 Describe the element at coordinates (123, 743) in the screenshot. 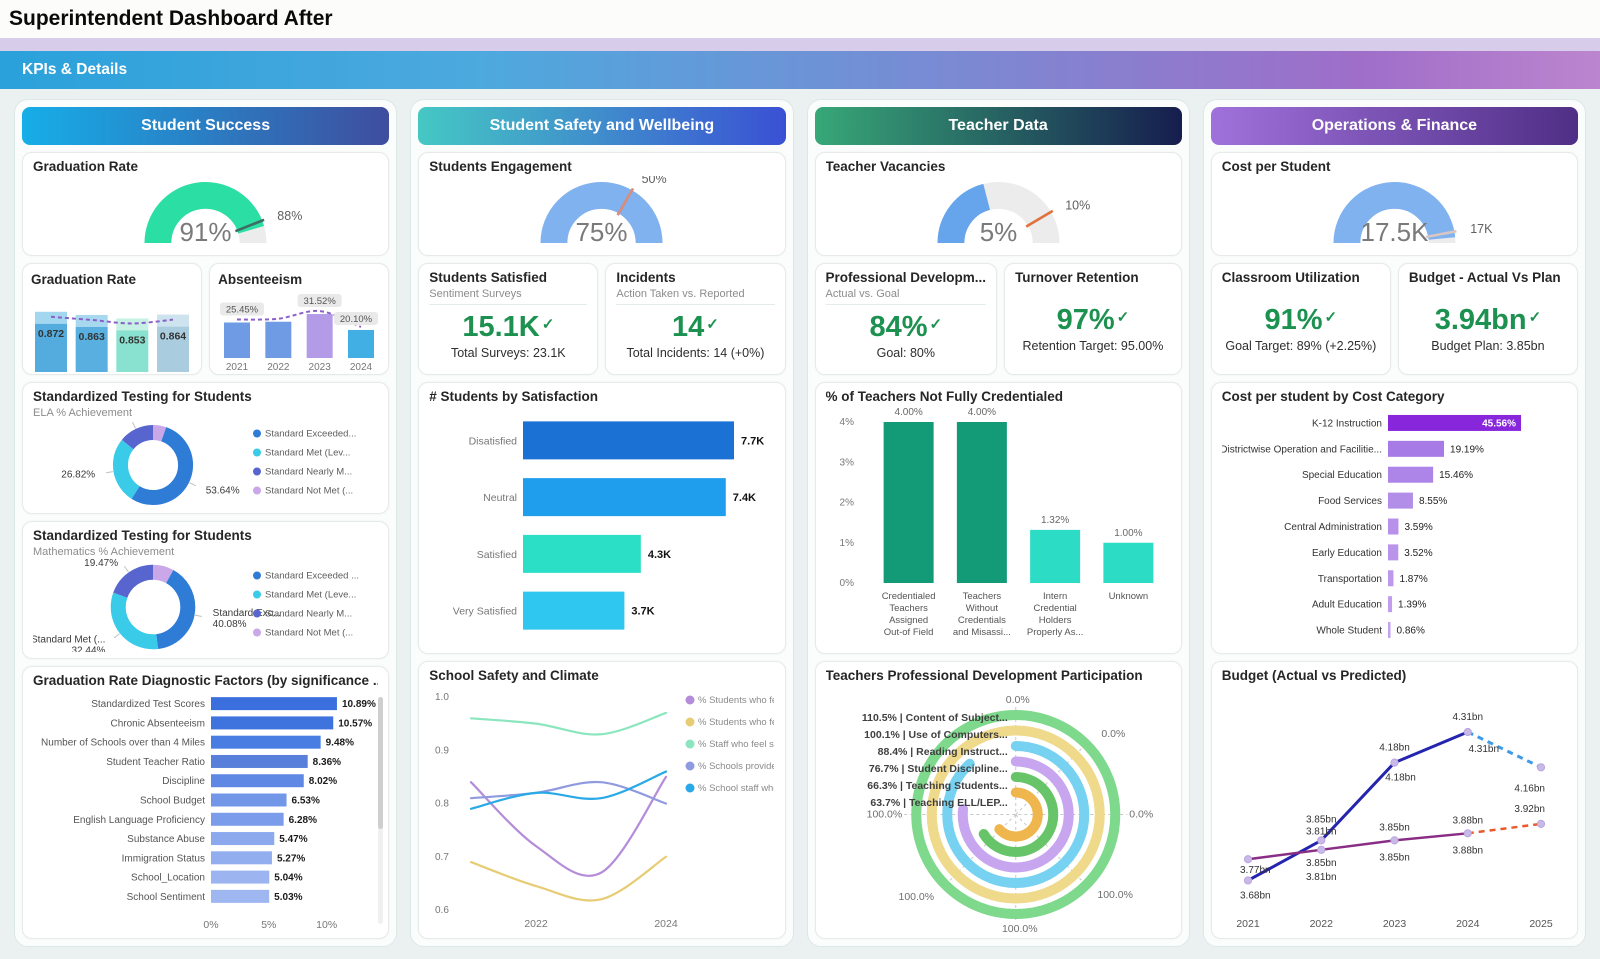

I see `svg-text:Number of Schools over than 4: Number of Schools over than 4 Miles` at that location.